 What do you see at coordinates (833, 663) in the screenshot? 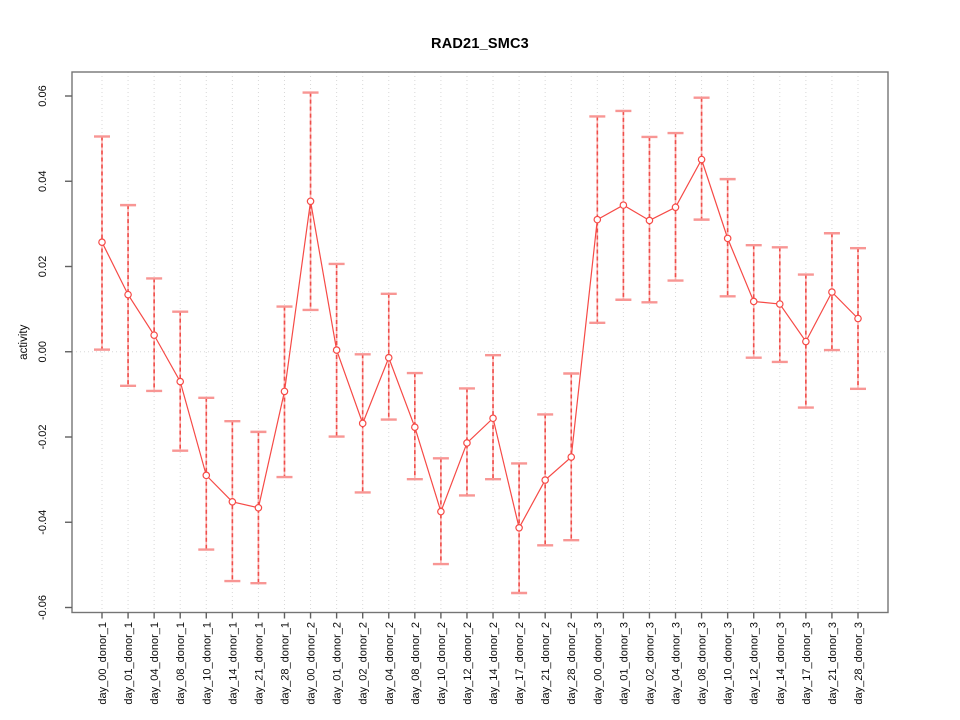
I see `x-tick-label: day_21_donor_3` at bounding box center [833, 663].